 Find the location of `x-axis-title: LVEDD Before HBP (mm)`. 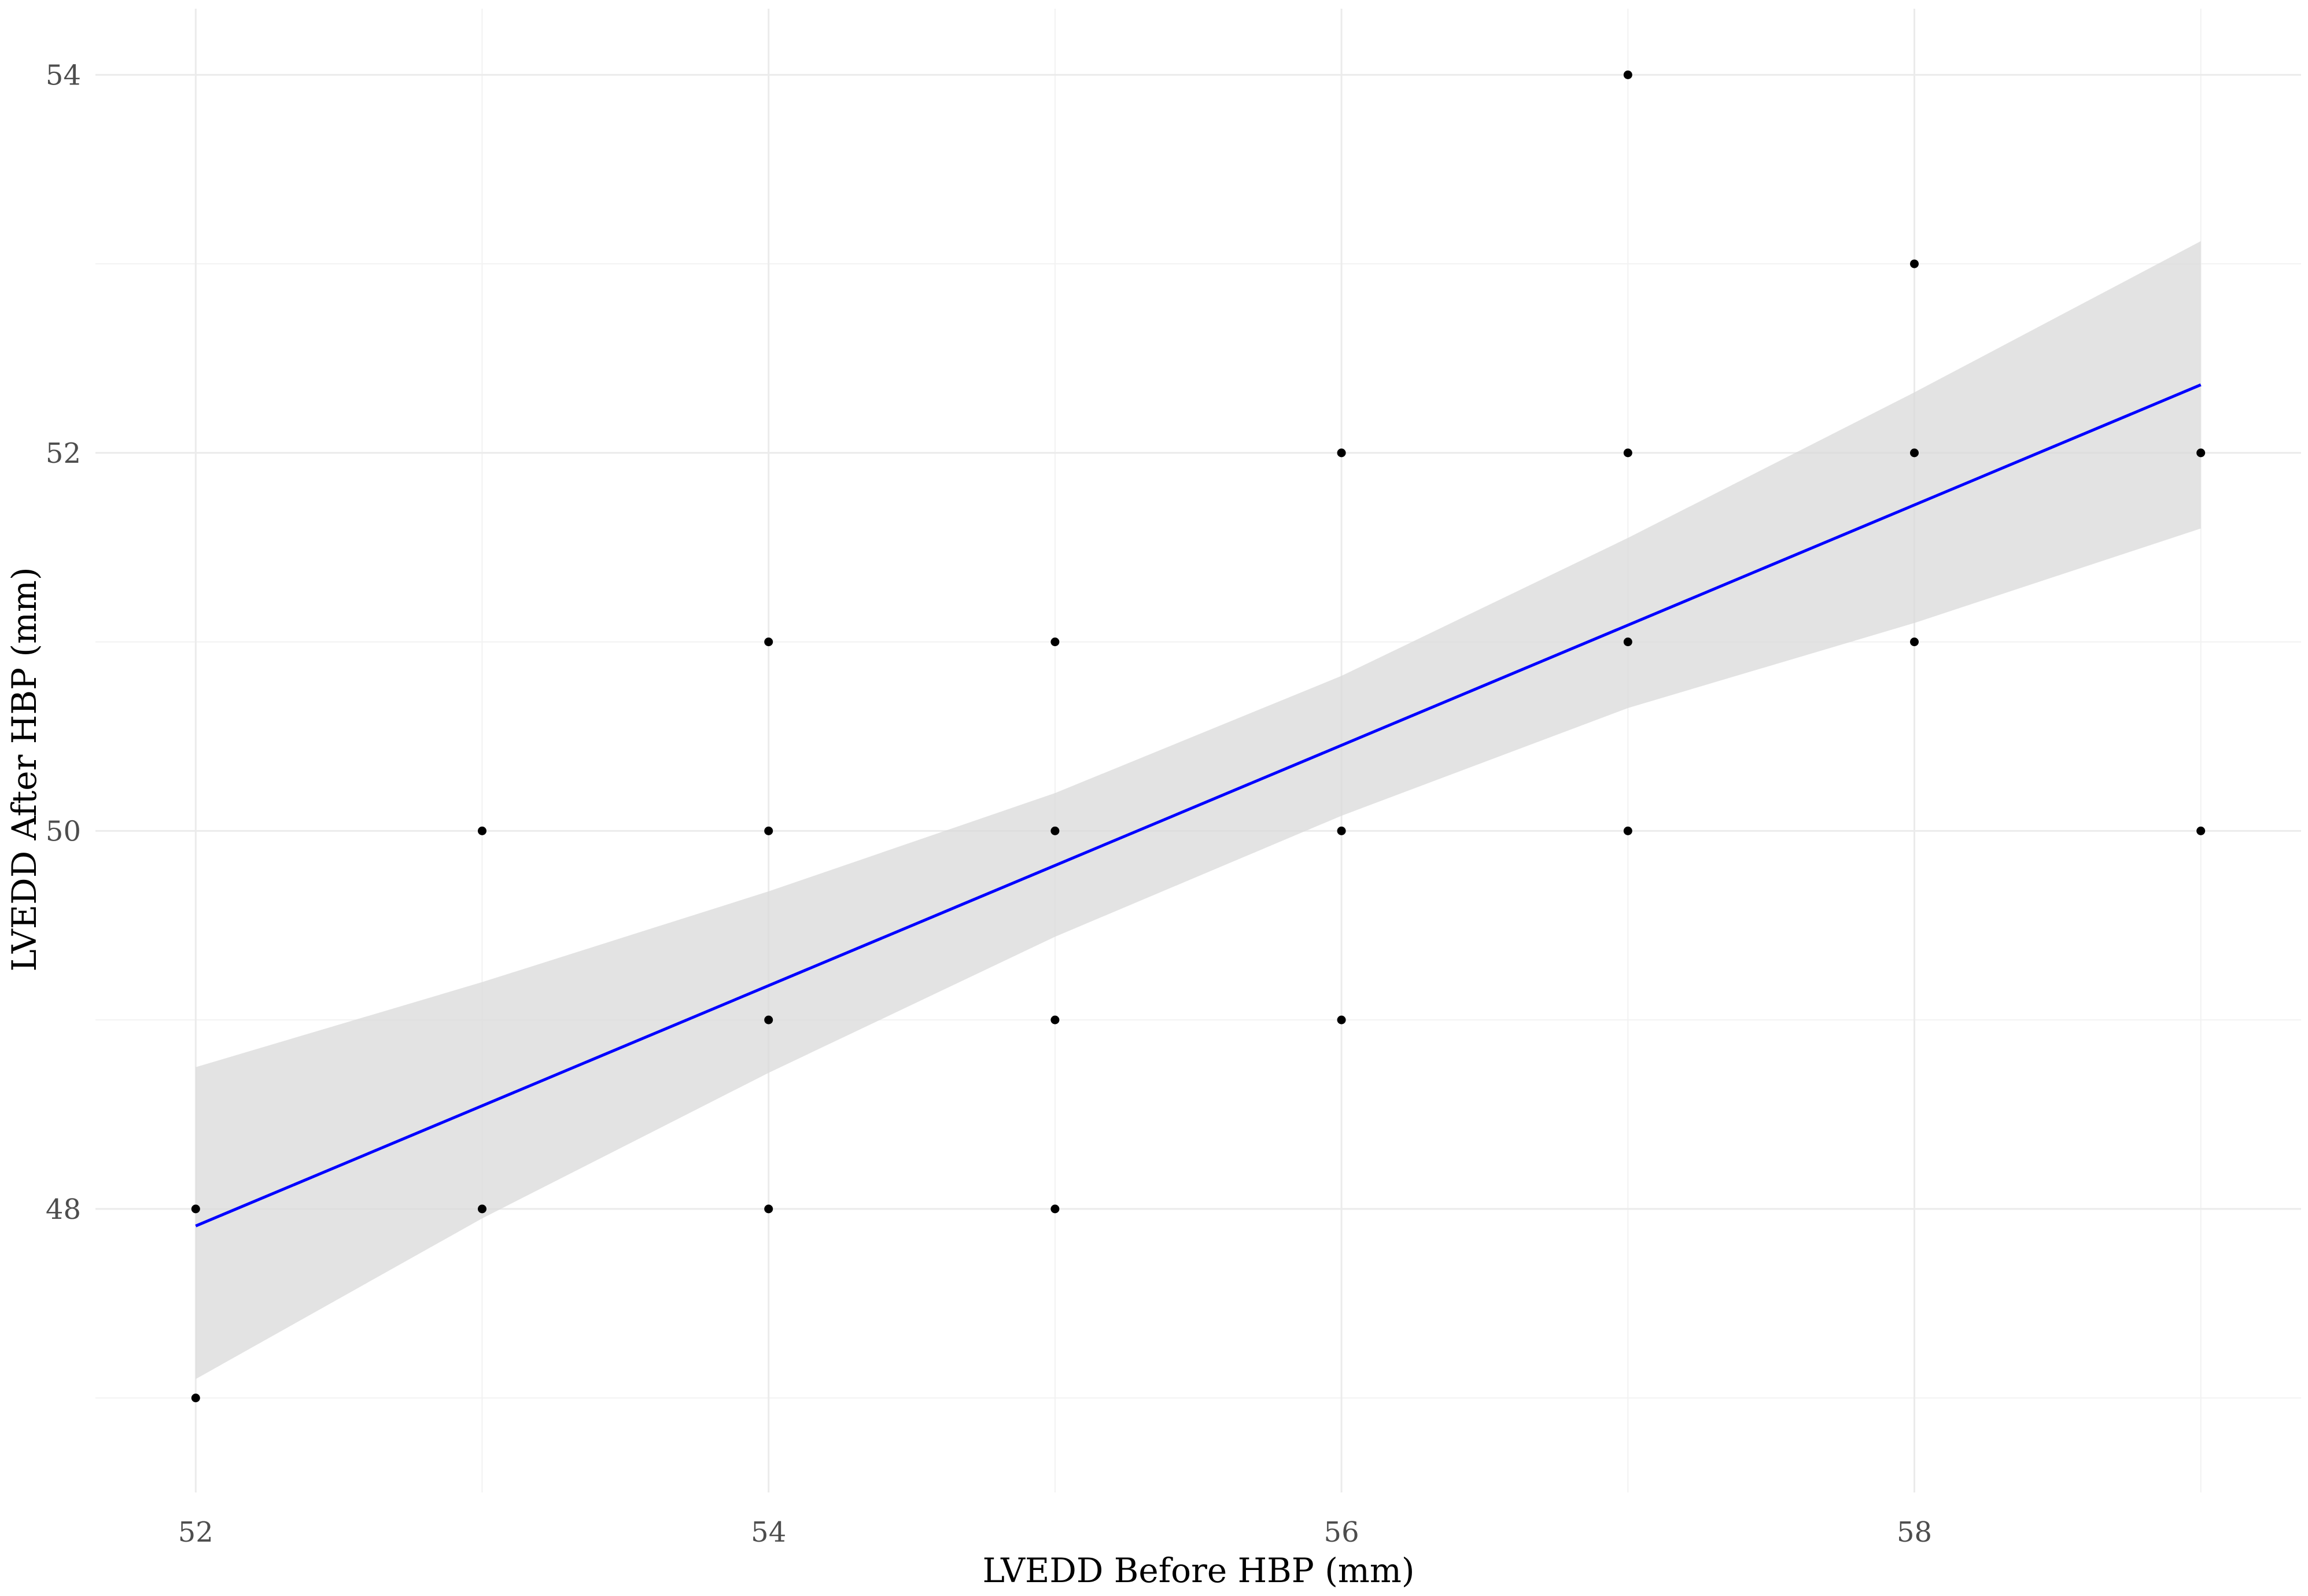

x-axis-title: LVEDD Before HBP (mm) is located at coordinates (1198, 1570).